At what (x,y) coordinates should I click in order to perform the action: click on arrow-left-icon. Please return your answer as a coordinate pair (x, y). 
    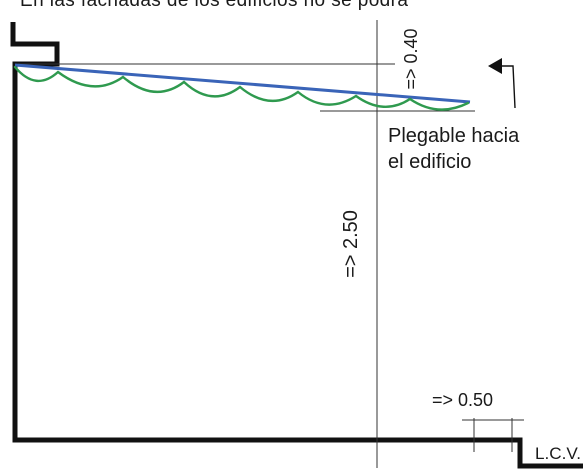
    Looking at the image, I should click on (502, 83).